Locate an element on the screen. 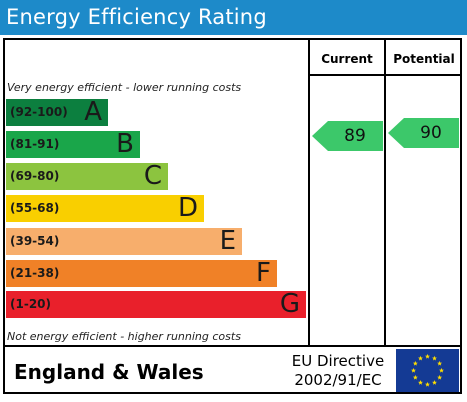 Image resolution: width=467 pixels, height=402 pixels. band-d: (55-68) D is located at coordinates (105, 208).